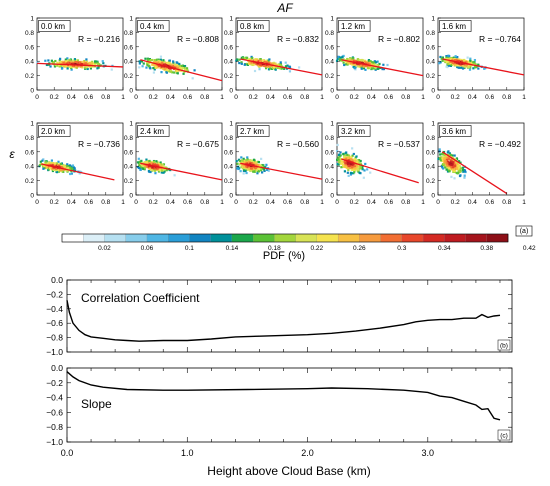 The height and width of the screenshot is (486, 550). I want to click on colorbar-frame, so click(285, 238).